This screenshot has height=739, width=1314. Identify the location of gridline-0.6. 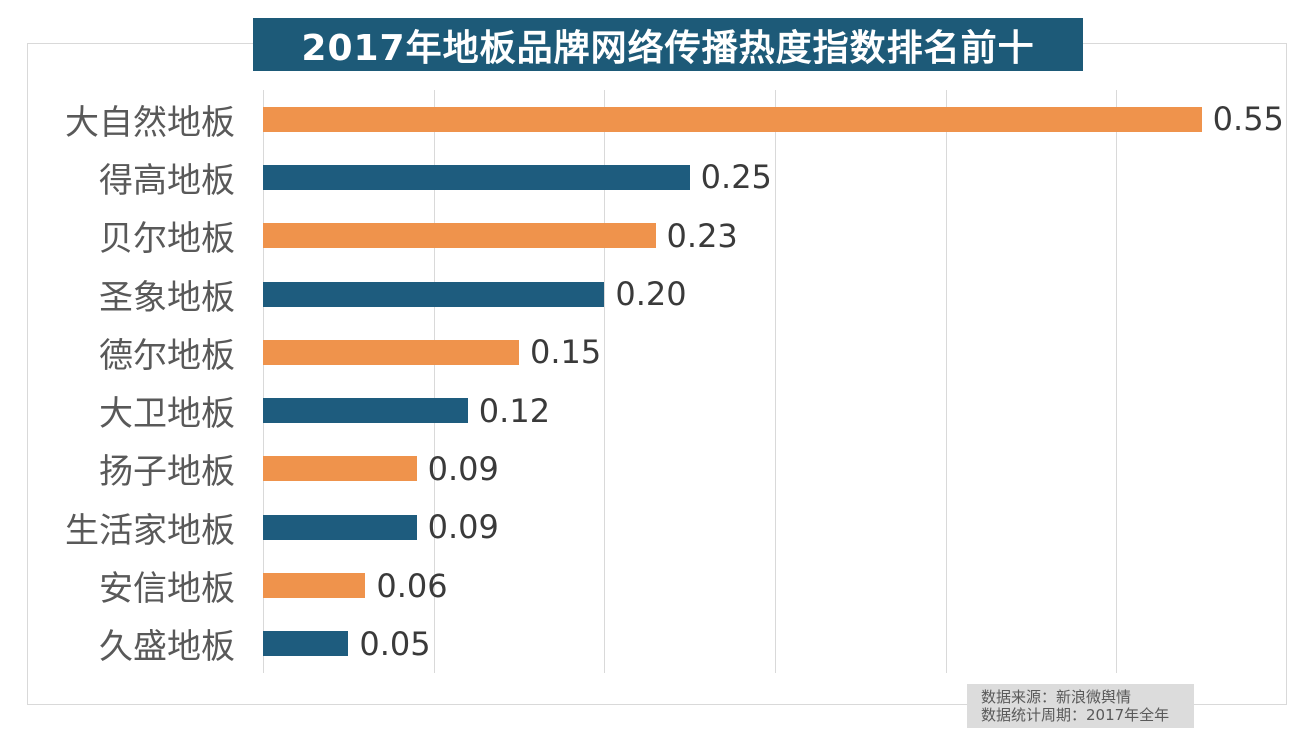
(1286, 381).